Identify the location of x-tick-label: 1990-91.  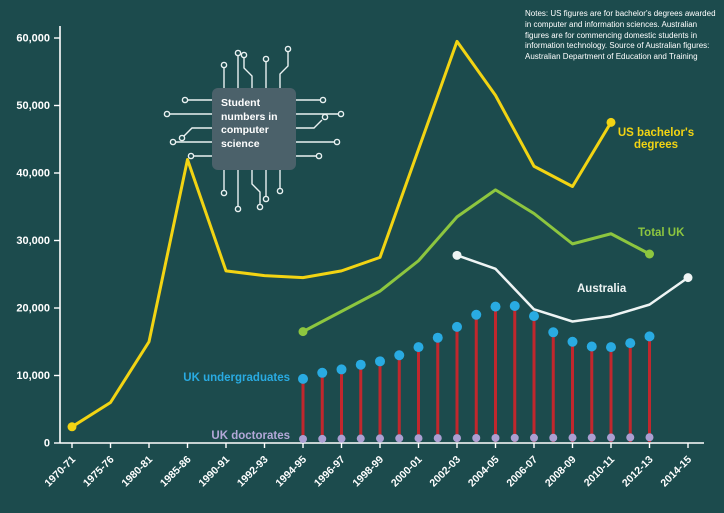
(214, 472).